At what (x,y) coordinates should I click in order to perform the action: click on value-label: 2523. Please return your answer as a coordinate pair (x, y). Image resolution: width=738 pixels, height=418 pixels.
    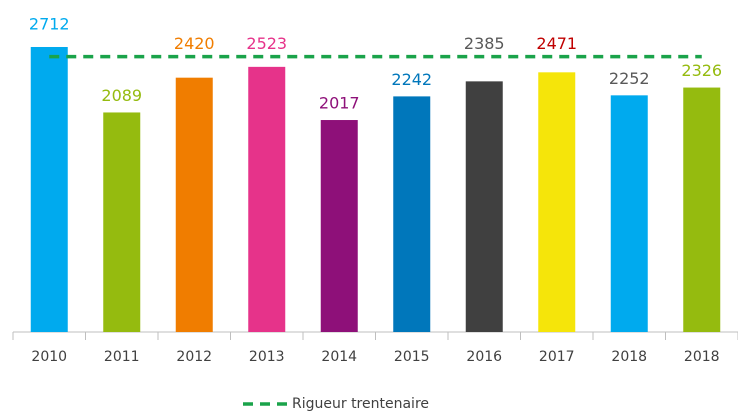
    Looking at the image, I should click on (266, 43).